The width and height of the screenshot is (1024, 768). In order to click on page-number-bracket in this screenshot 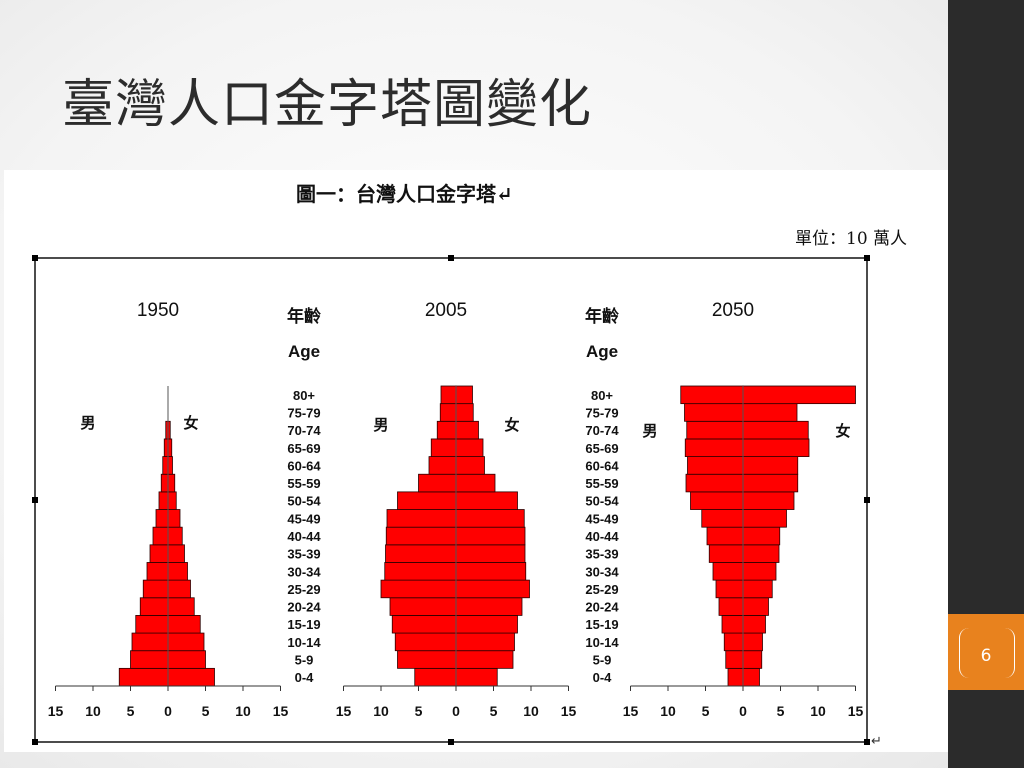, I will do `click(987, 653)`.